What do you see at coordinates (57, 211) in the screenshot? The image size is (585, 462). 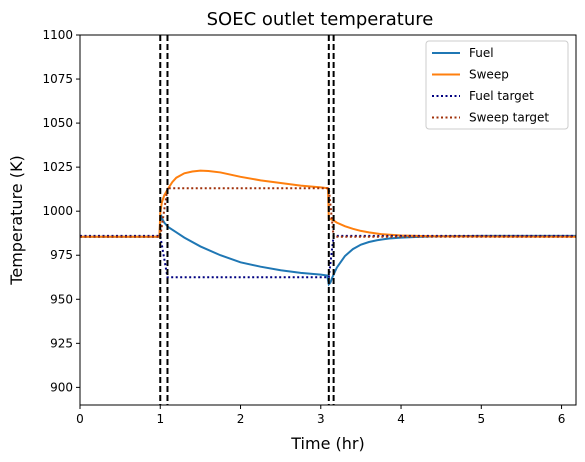 I see `y-tick-label: 1000` at bounding box center [57, 211].